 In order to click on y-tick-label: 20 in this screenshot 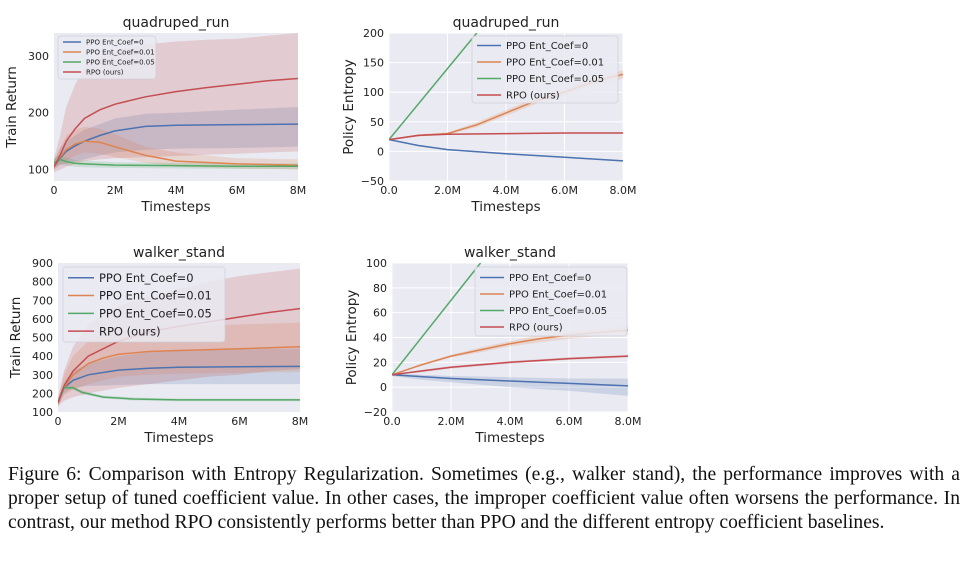, I will do `click(380, 362)`.